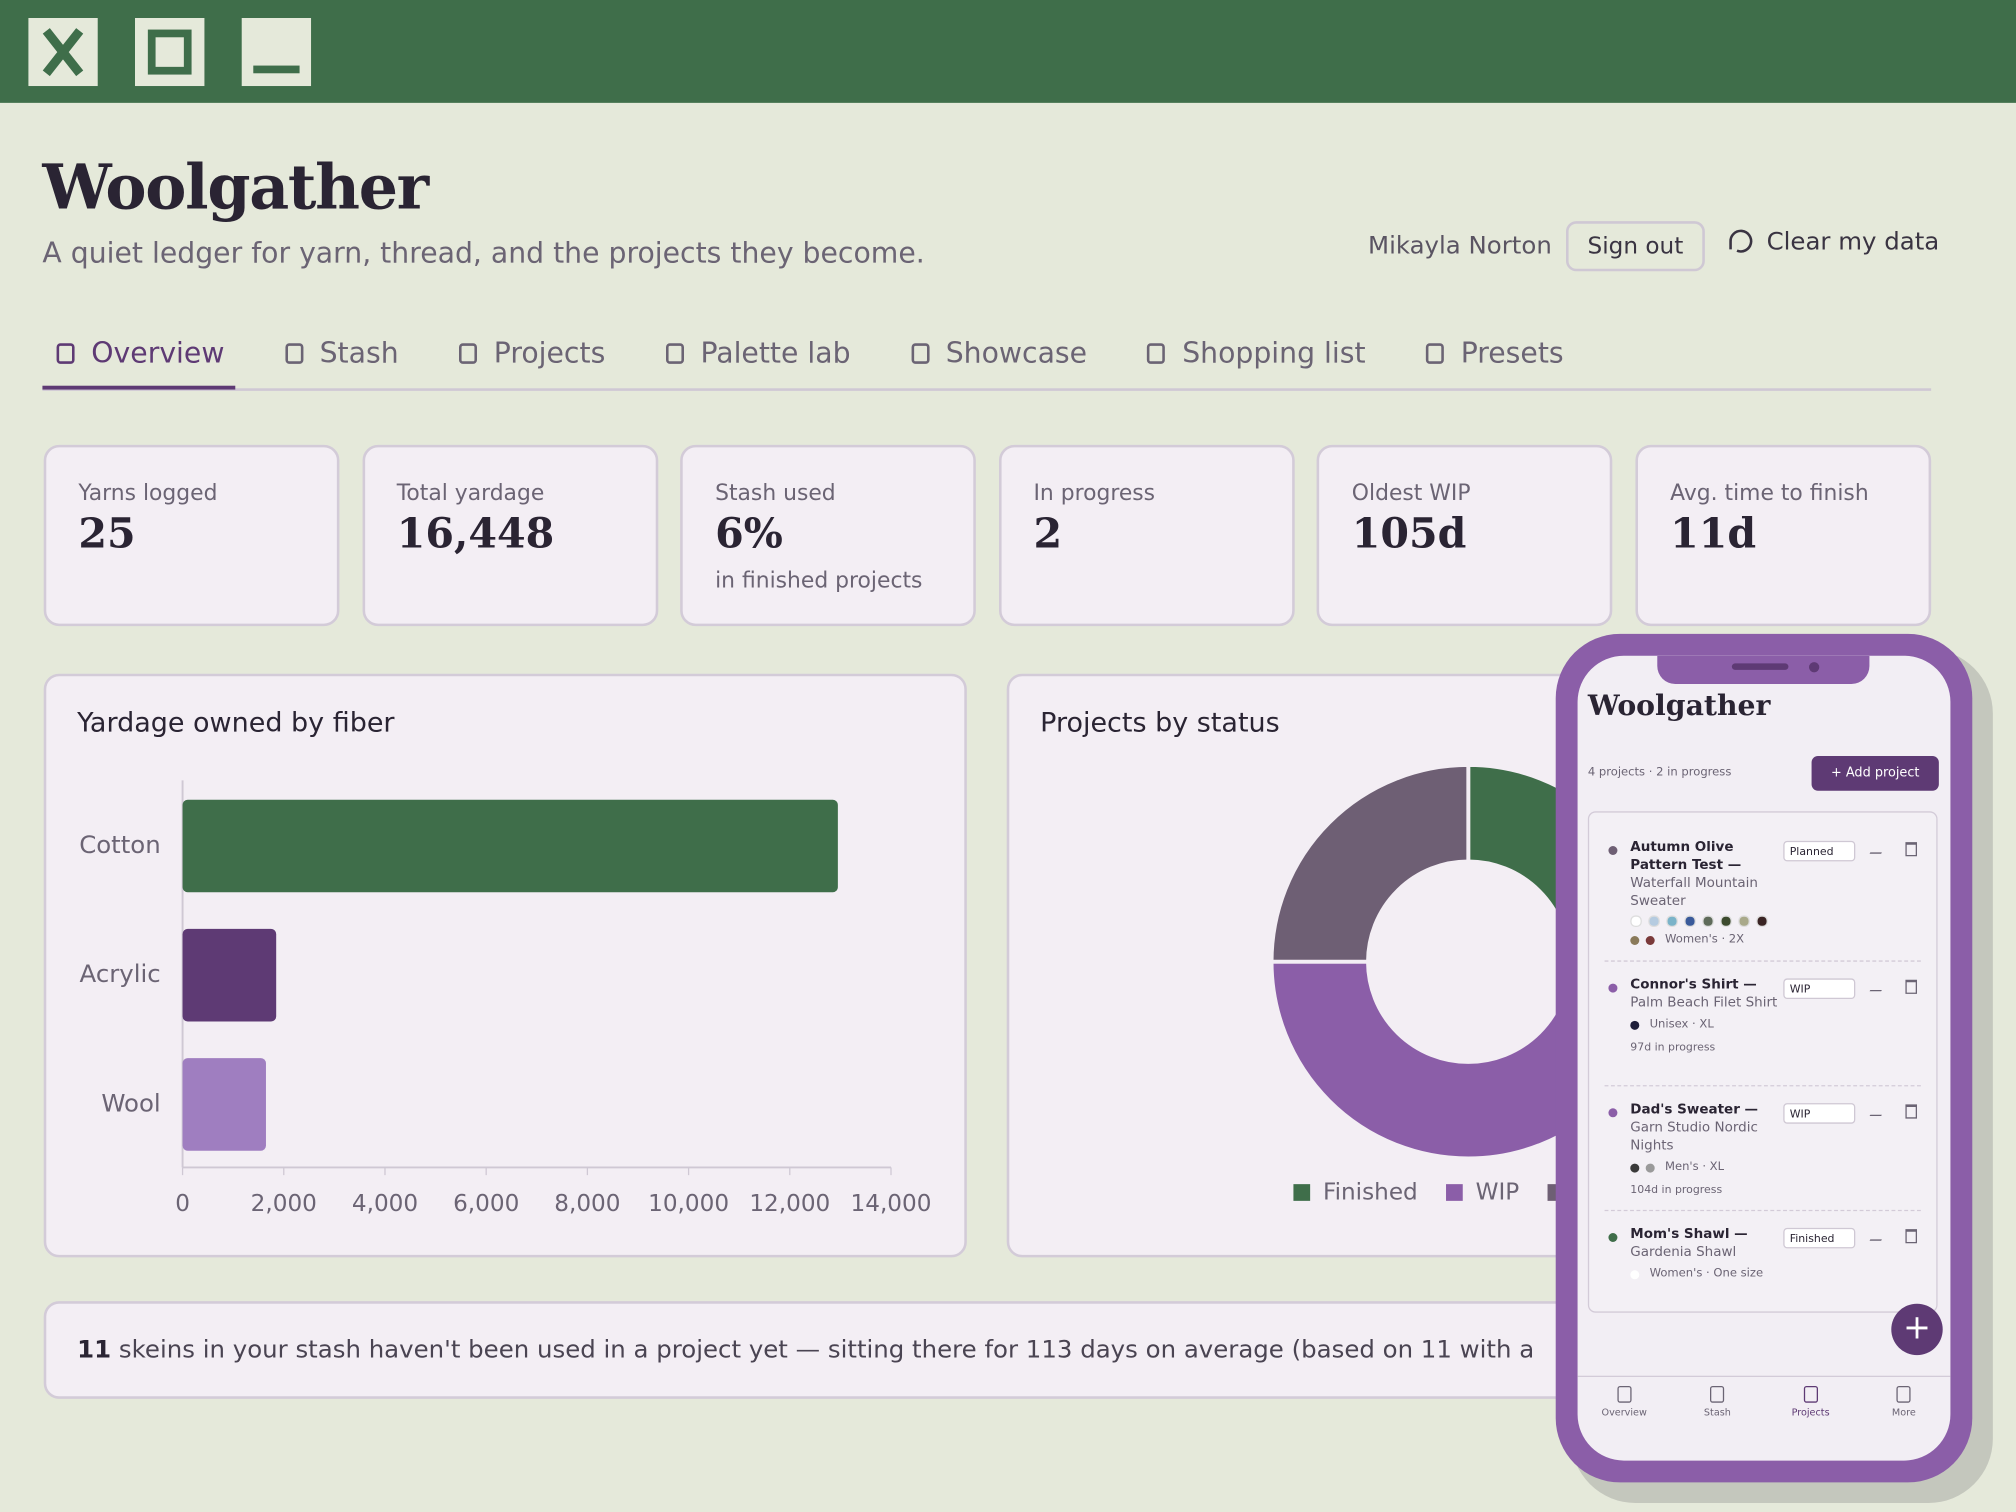  Describe the element at coordinates (1810, 1400) in the screenshot. I see `nav-item: Projects` at that location.